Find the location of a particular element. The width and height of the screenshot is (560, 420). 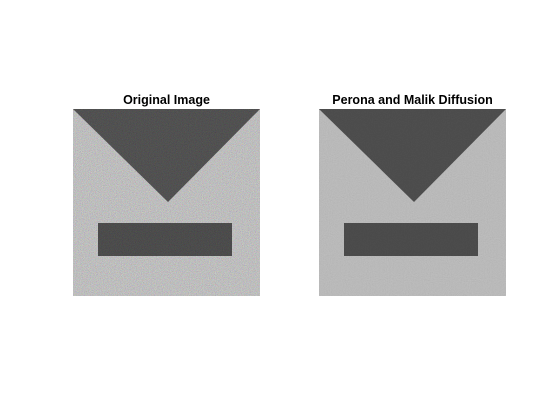

noisy-image-content is located at coordinates (166, 202).